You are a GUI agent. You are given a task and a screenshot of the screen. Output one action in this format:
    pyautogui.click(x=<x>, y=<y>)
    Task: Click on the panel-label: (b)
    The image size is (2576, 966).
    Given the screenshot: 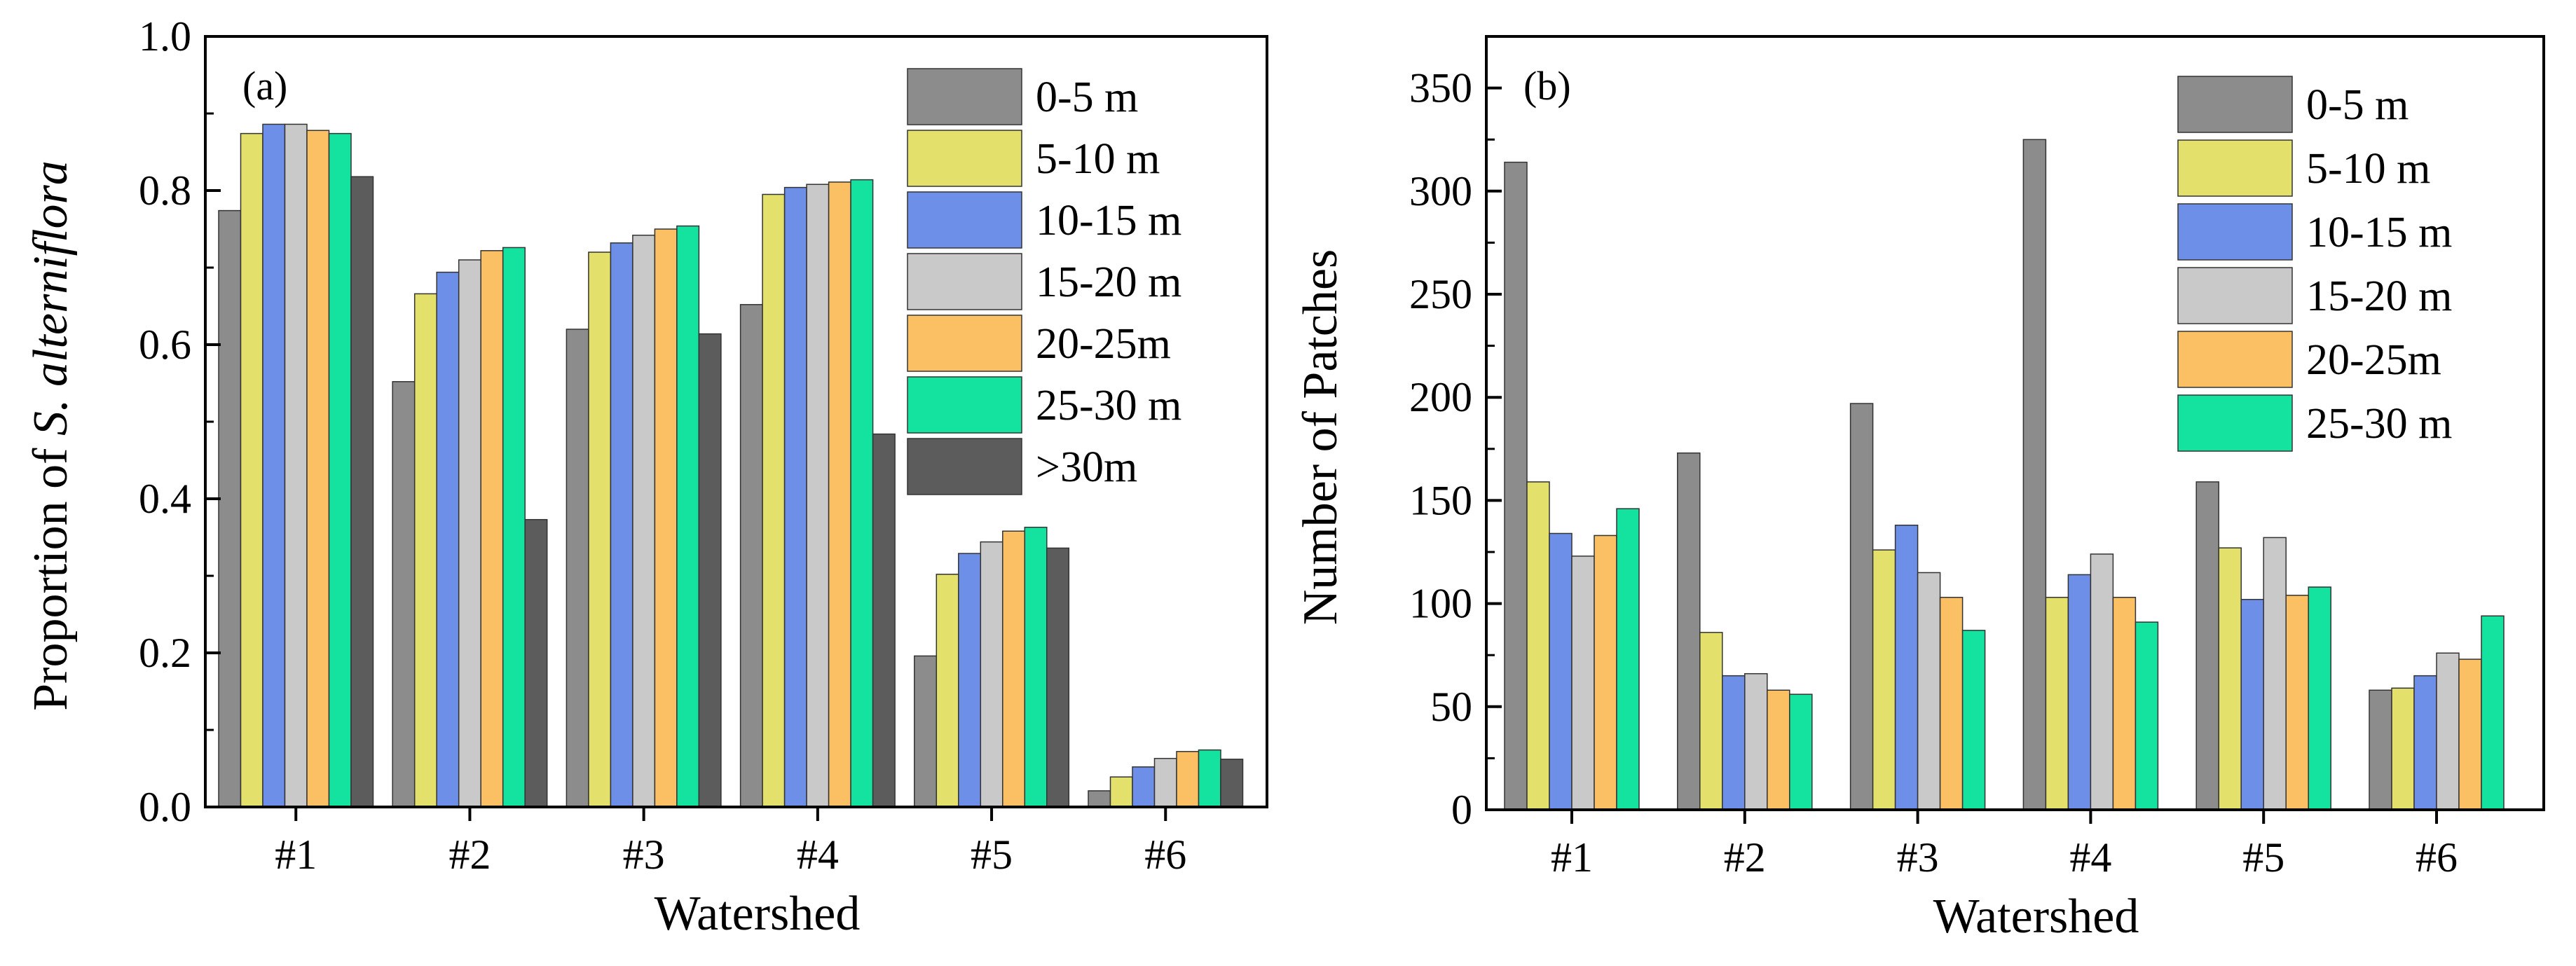 What is the action you would take?
    pyautogui.click(x=1547, y=86)
    